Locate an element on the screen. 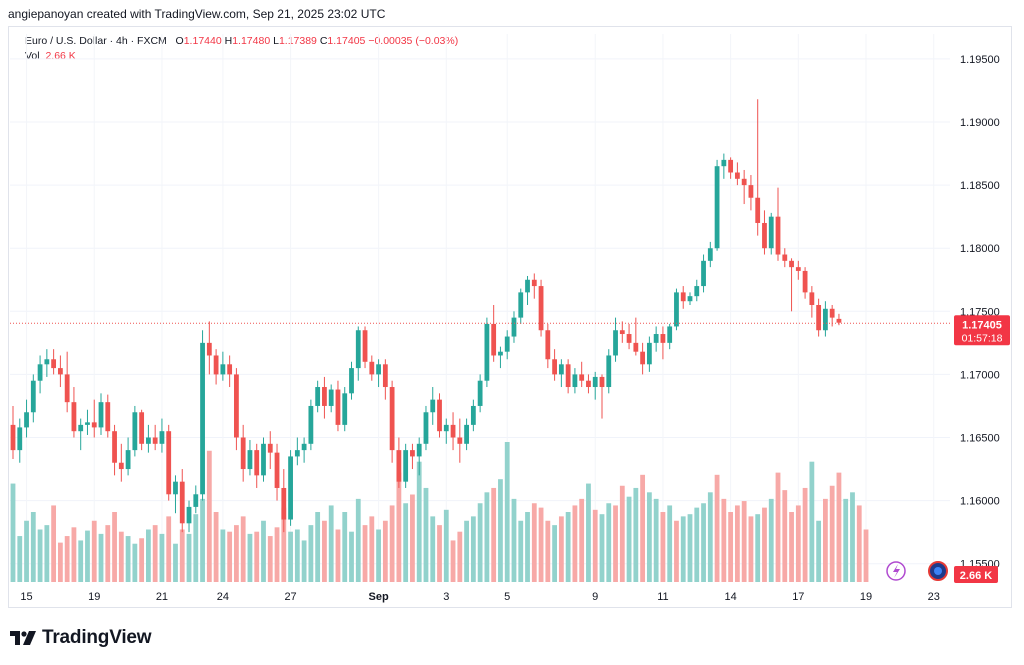 The height and width of the screenshot is (665, 1024). y-tick-label: 1.16500 is located at coordinates (980, 439).